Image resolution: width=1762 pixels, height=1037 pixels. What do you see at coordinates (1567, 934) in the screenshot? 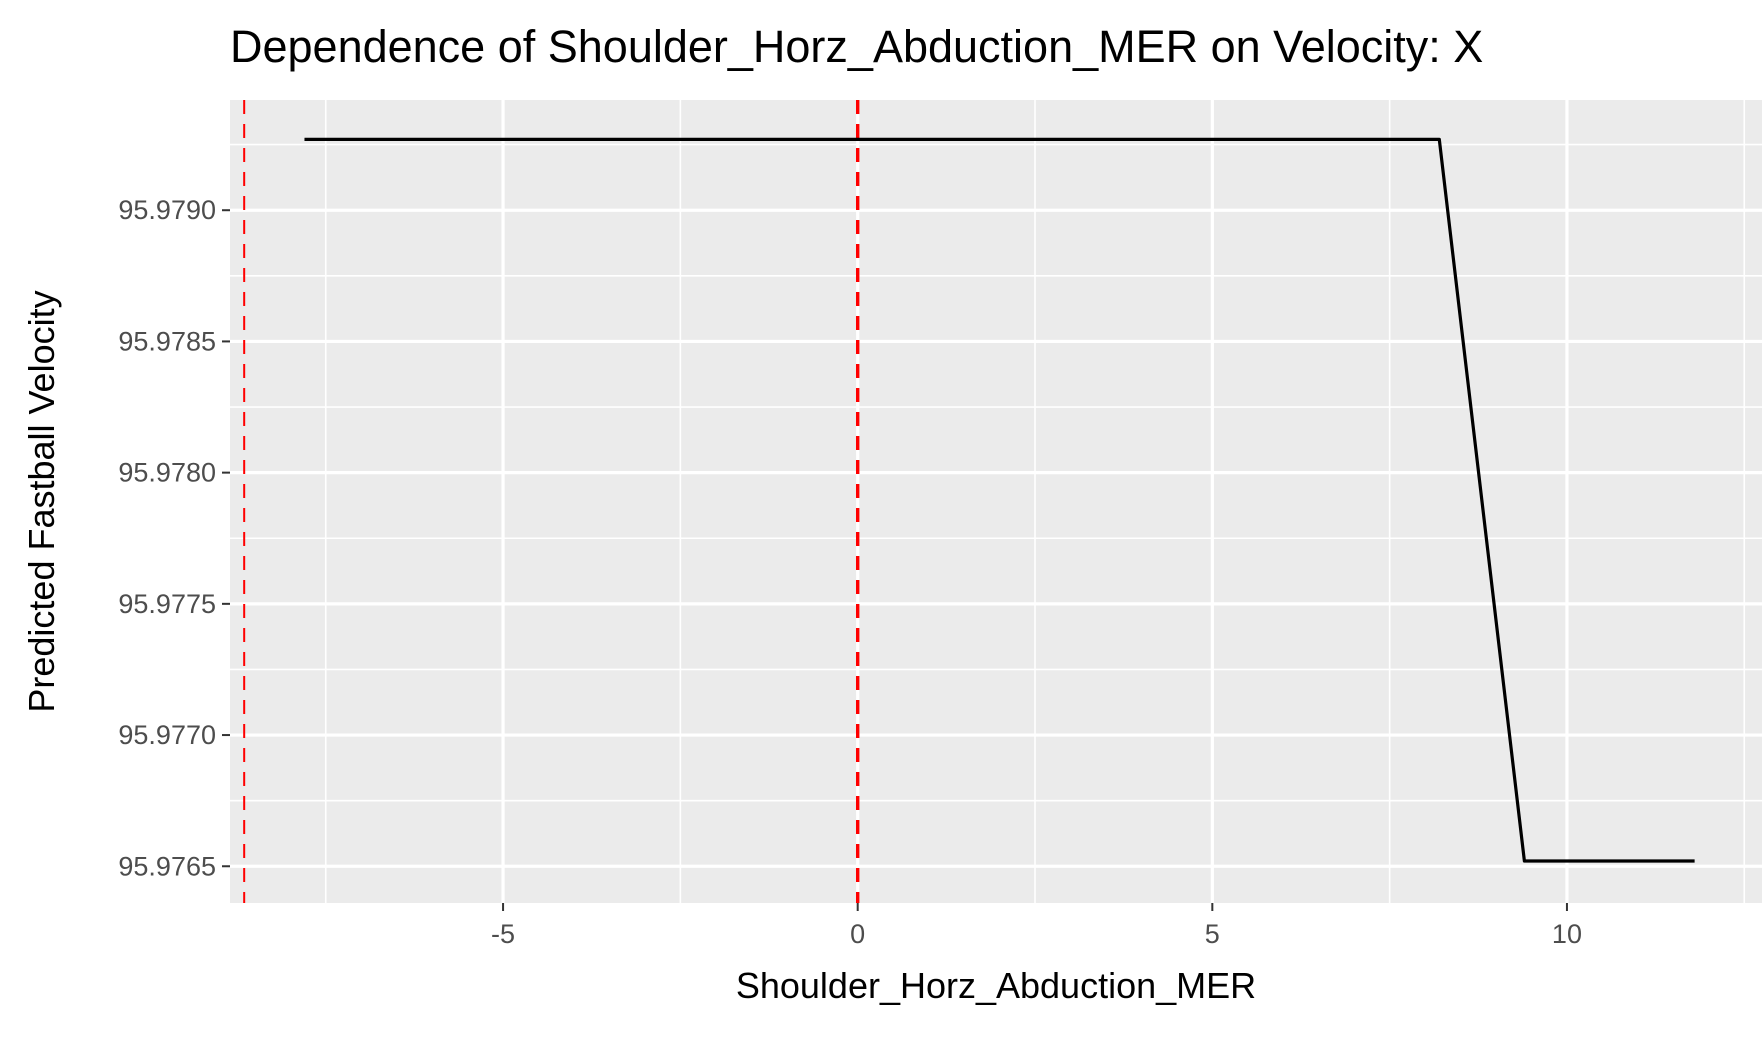
I see `x-tick-label: 10` at bounding box center [1567, 934].